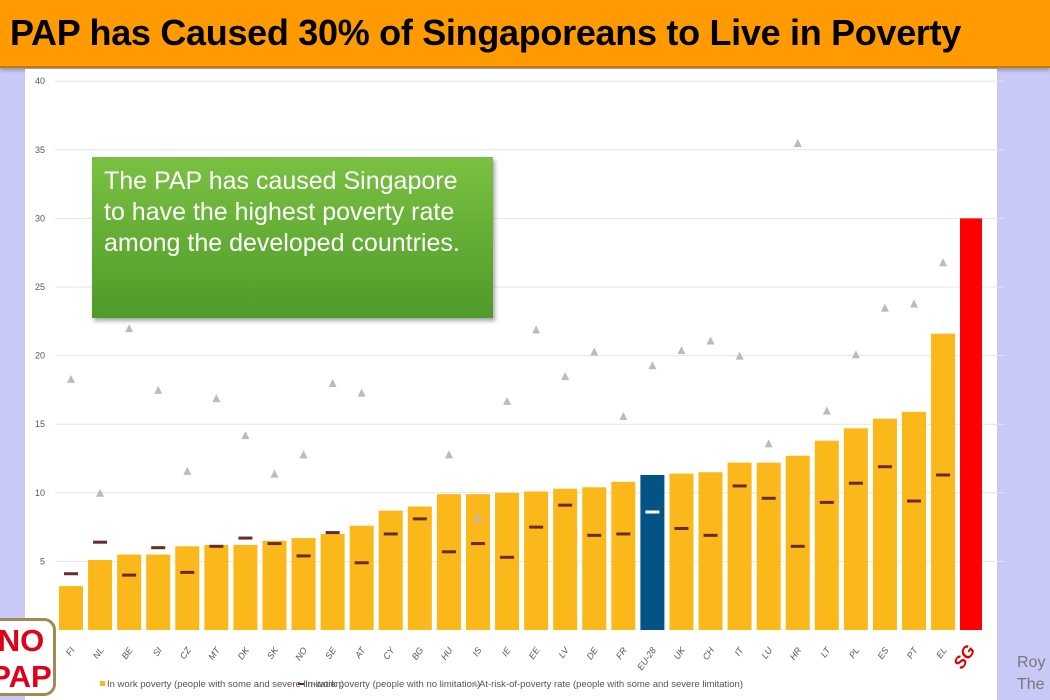  Describe the element at coordinates (40, 150) in the screenshot. I see `y-tick-label: 35` at that location.